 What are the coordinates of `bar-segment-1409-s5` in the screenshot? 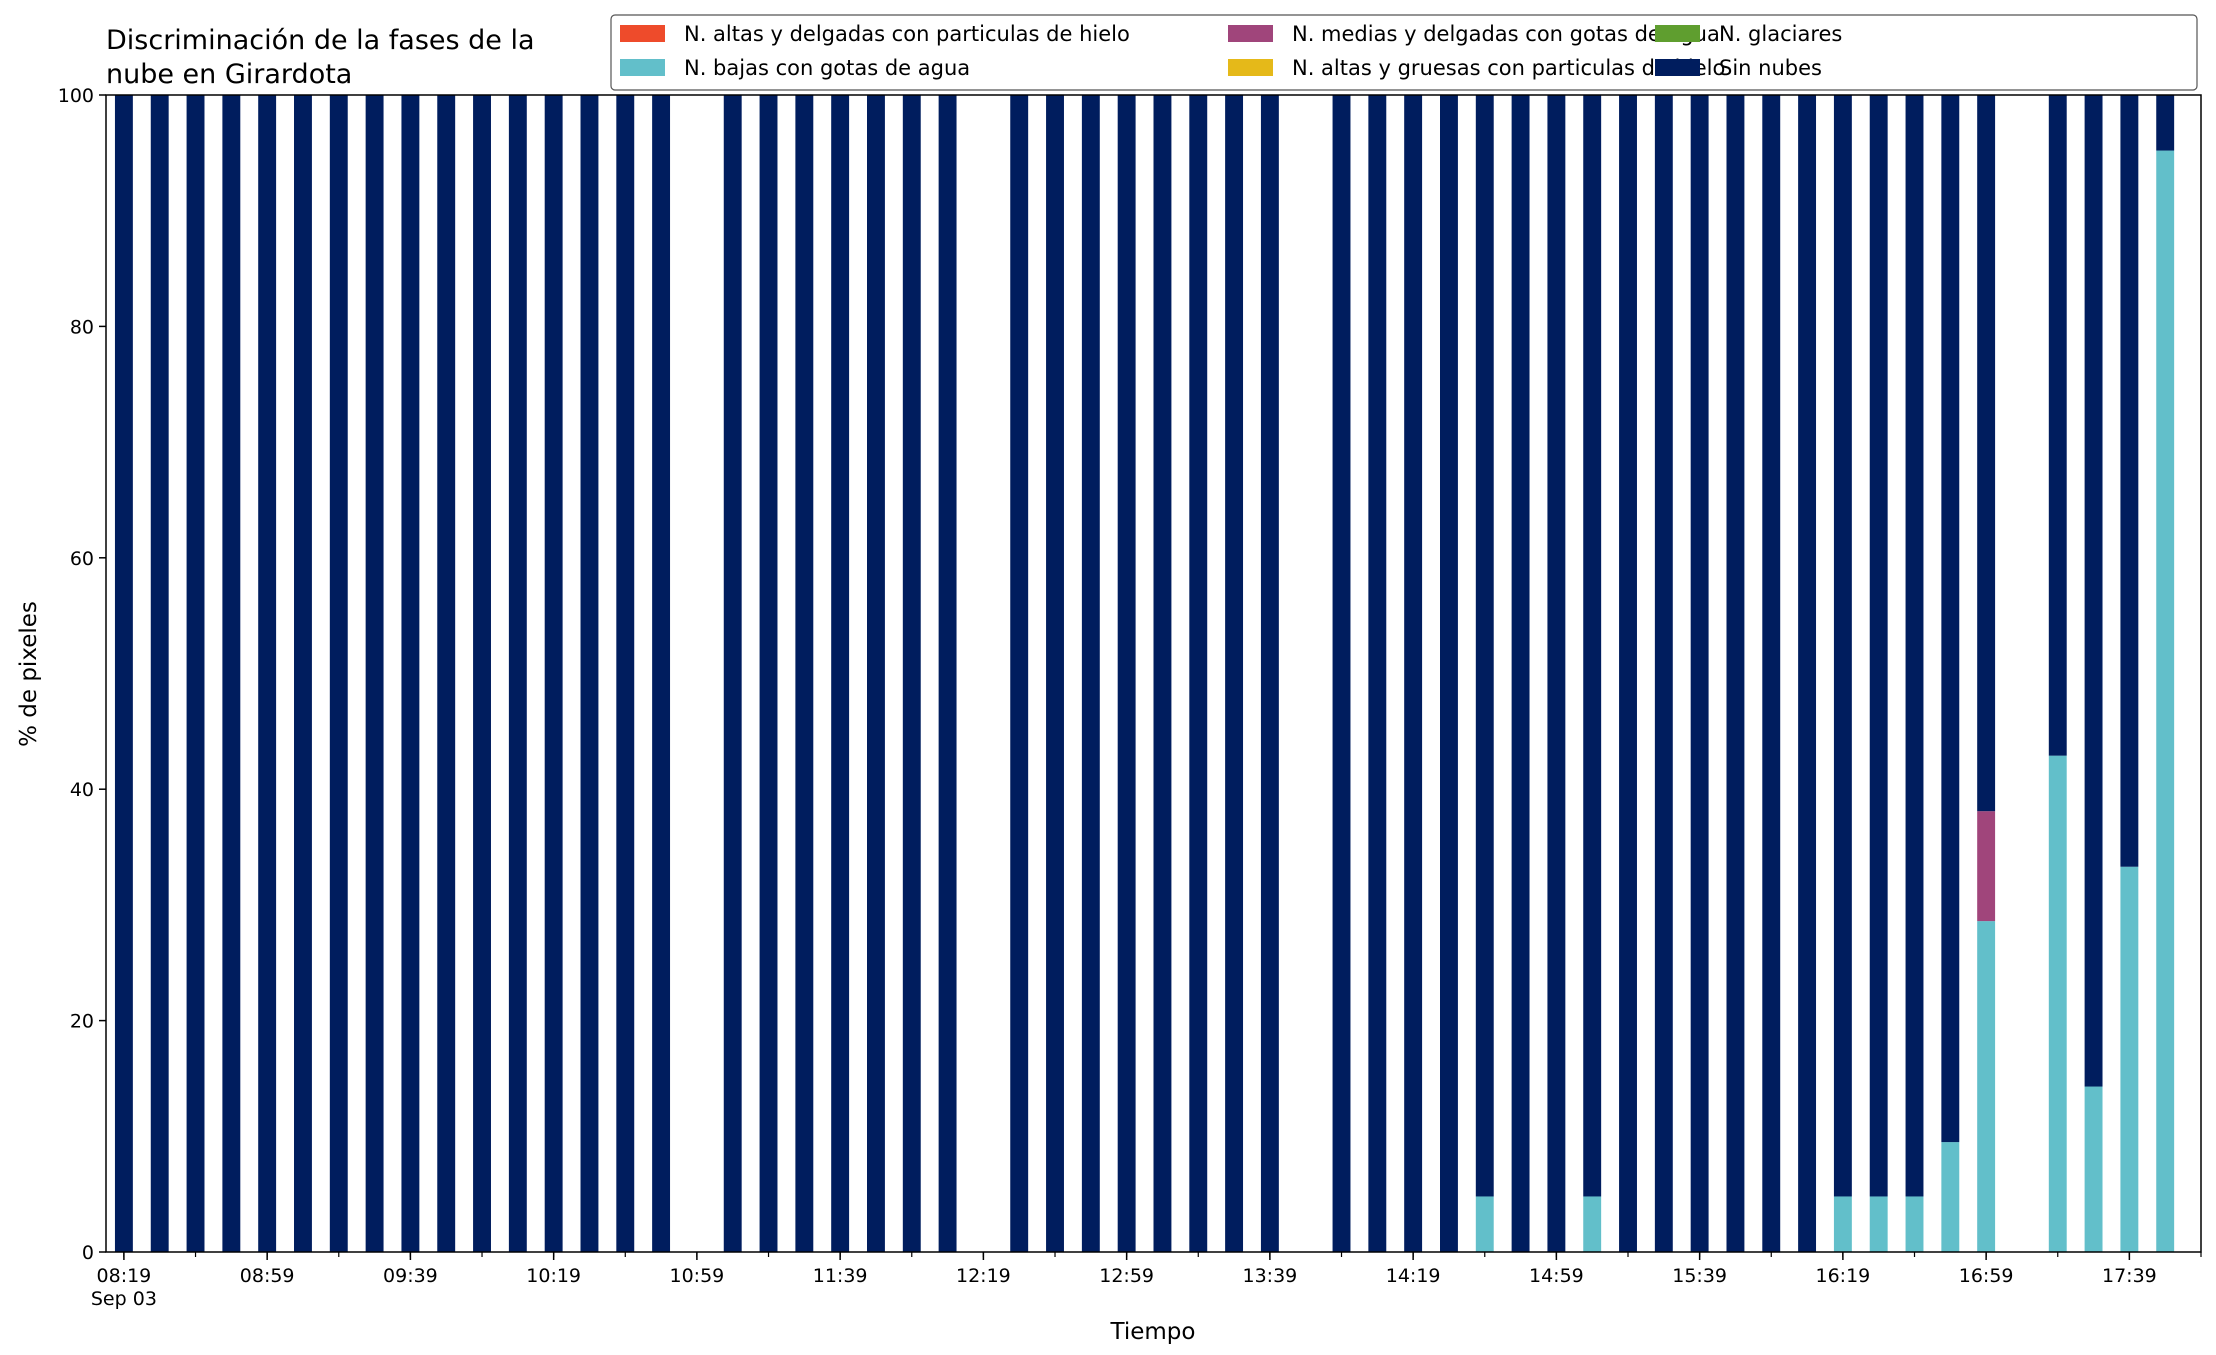 It's located at (1377, 673).